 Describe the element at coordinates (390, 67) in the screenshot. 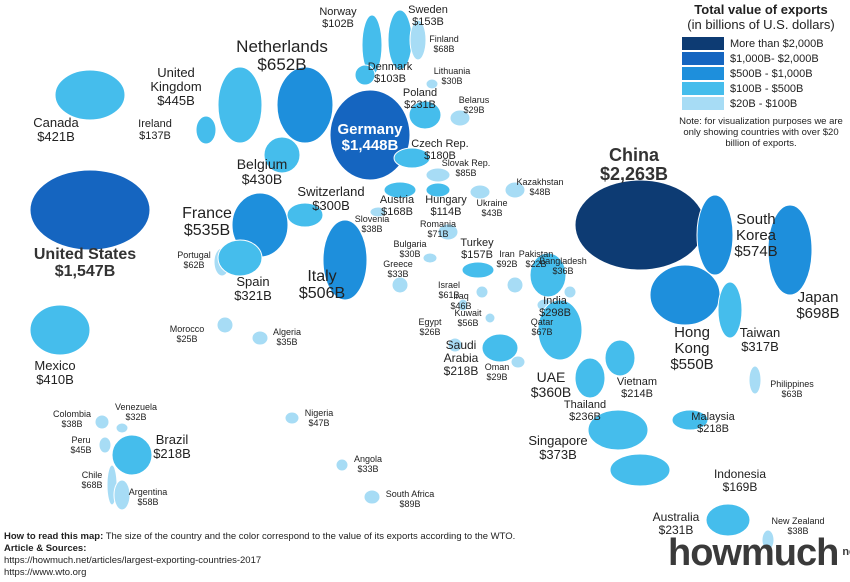

I see `country-name: Denmark` at that location.